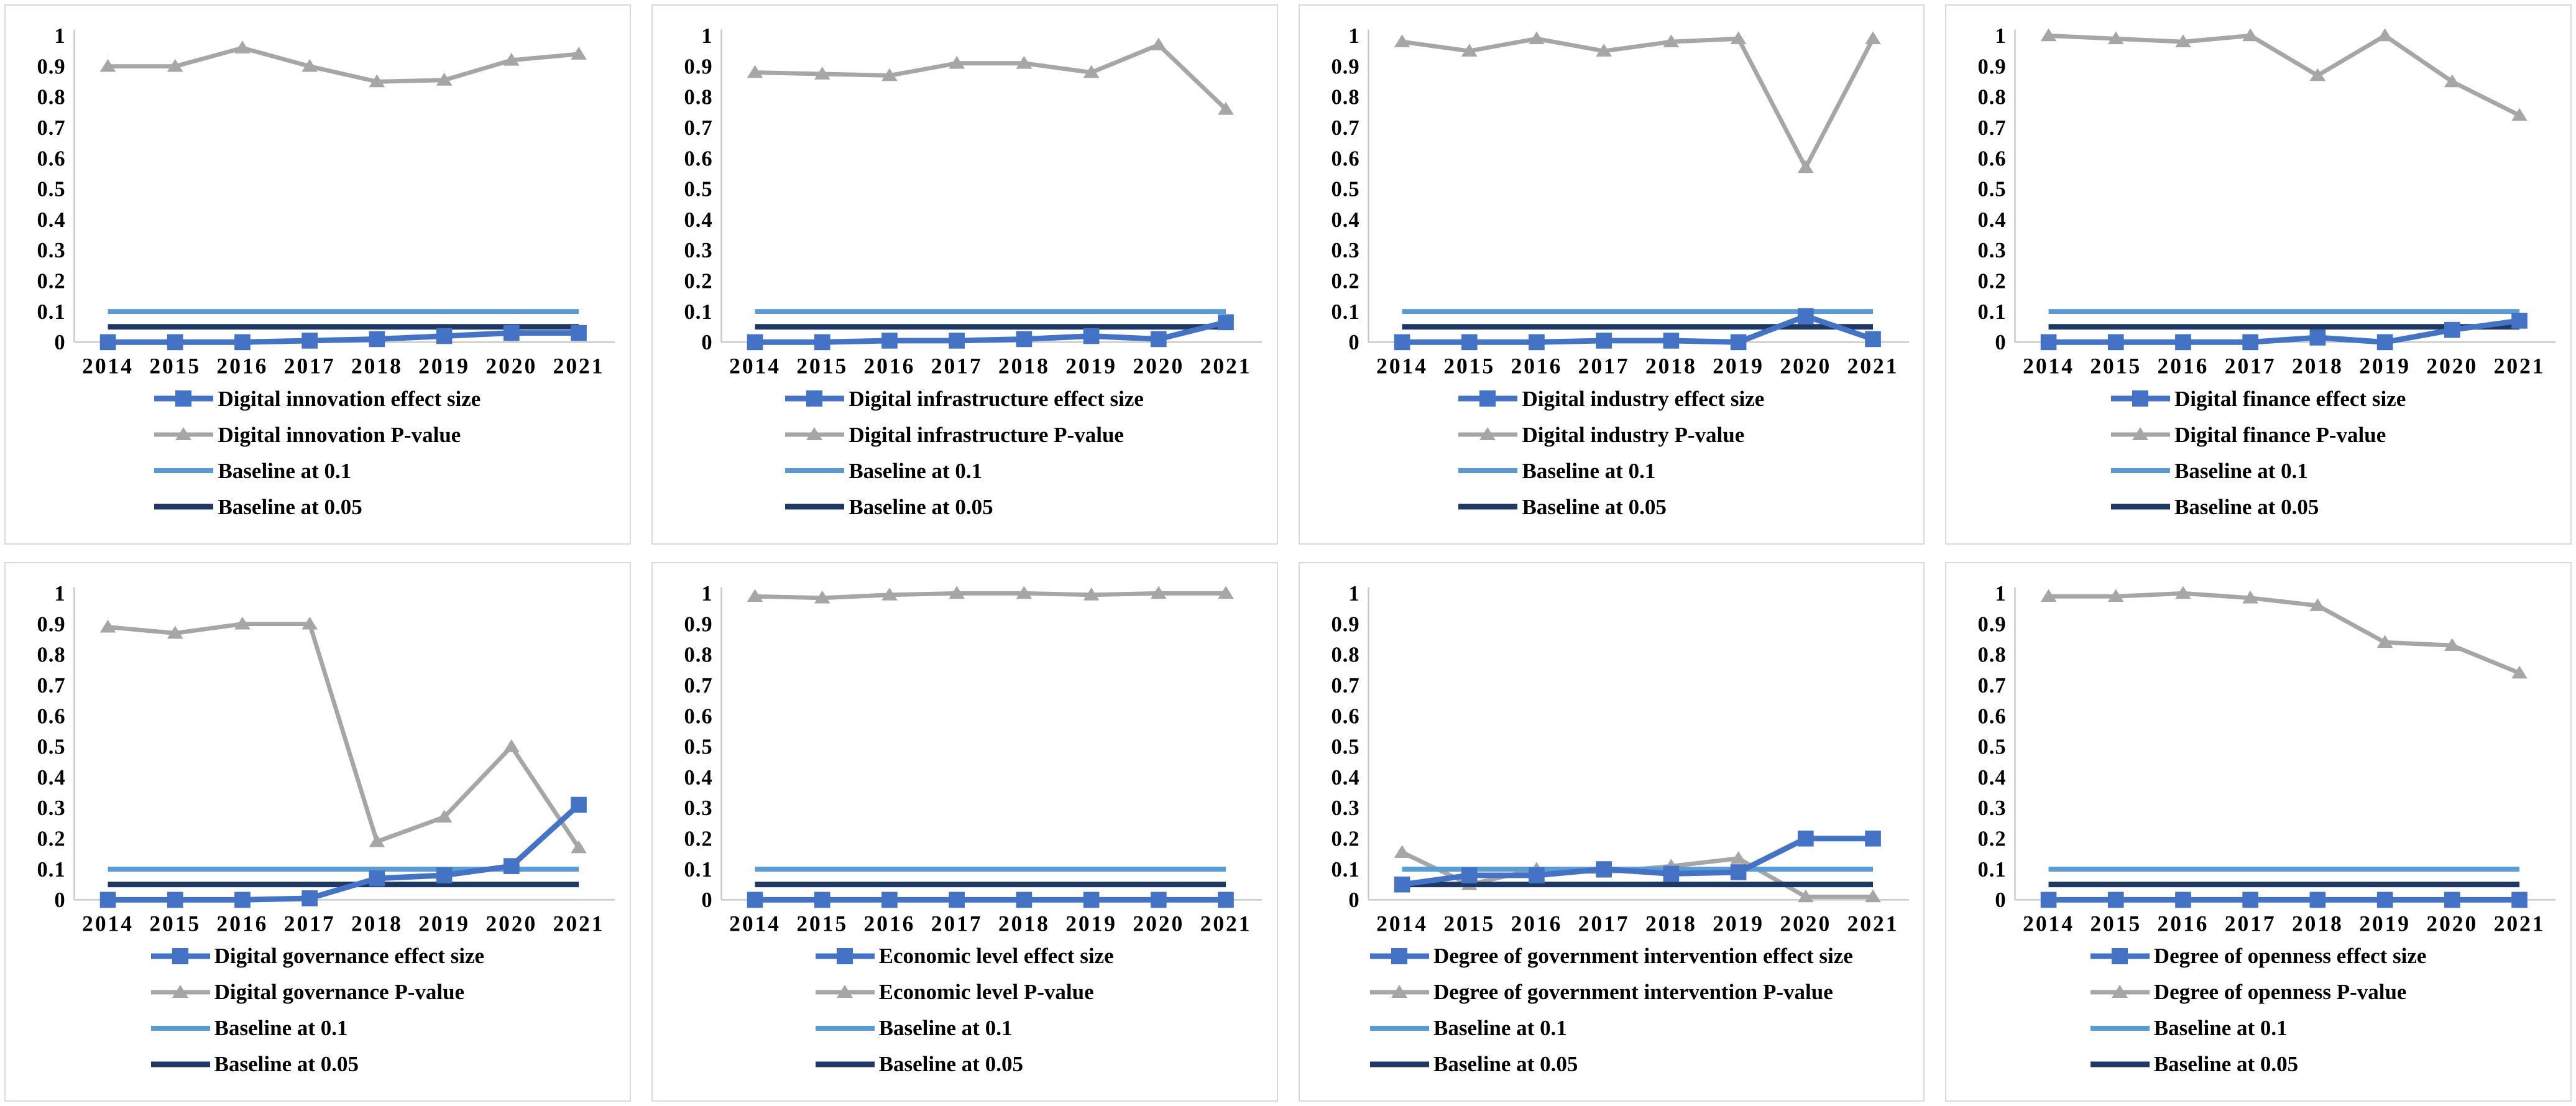 The height and width of the screenshot is (1106, 2576). I want to click on legend-label: Digital finance effect size, so click(2290, 398).